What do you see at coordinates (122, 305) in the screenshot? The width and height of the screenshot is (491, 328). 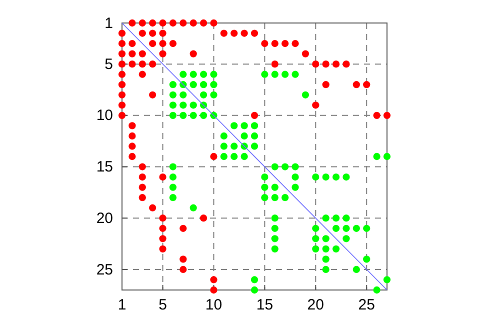 I see `x-tick-label: 1` at bounding box center [122, 305].